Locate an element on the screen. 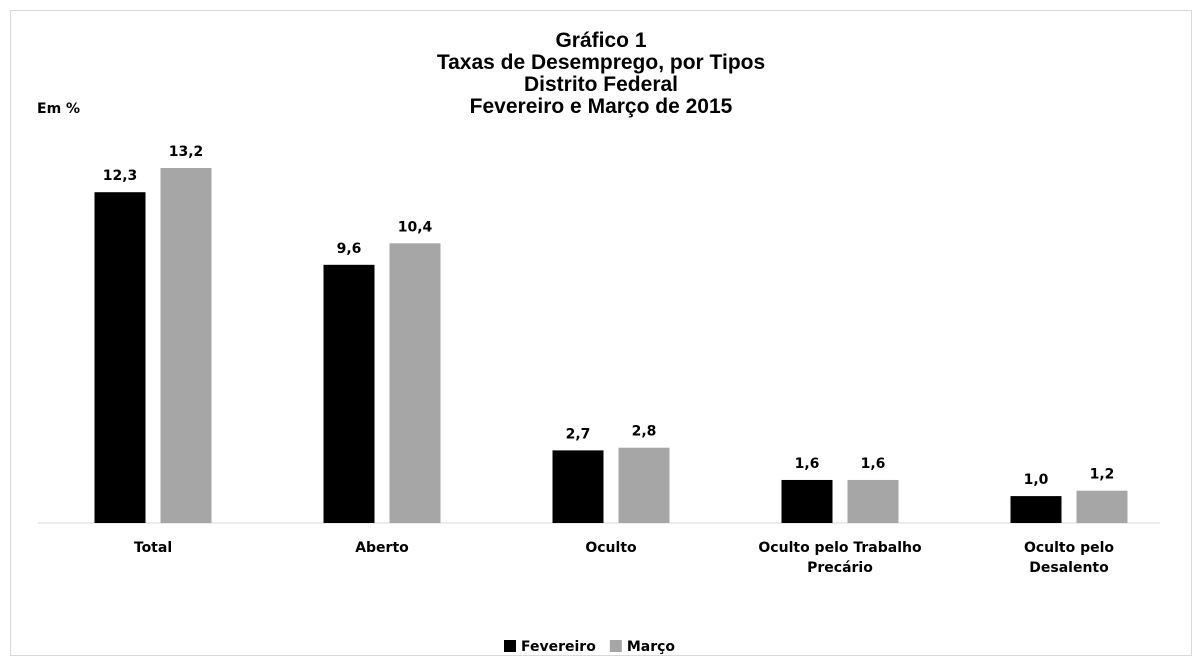  x-tick-label: Oculto is located at coordinates (611, 548).